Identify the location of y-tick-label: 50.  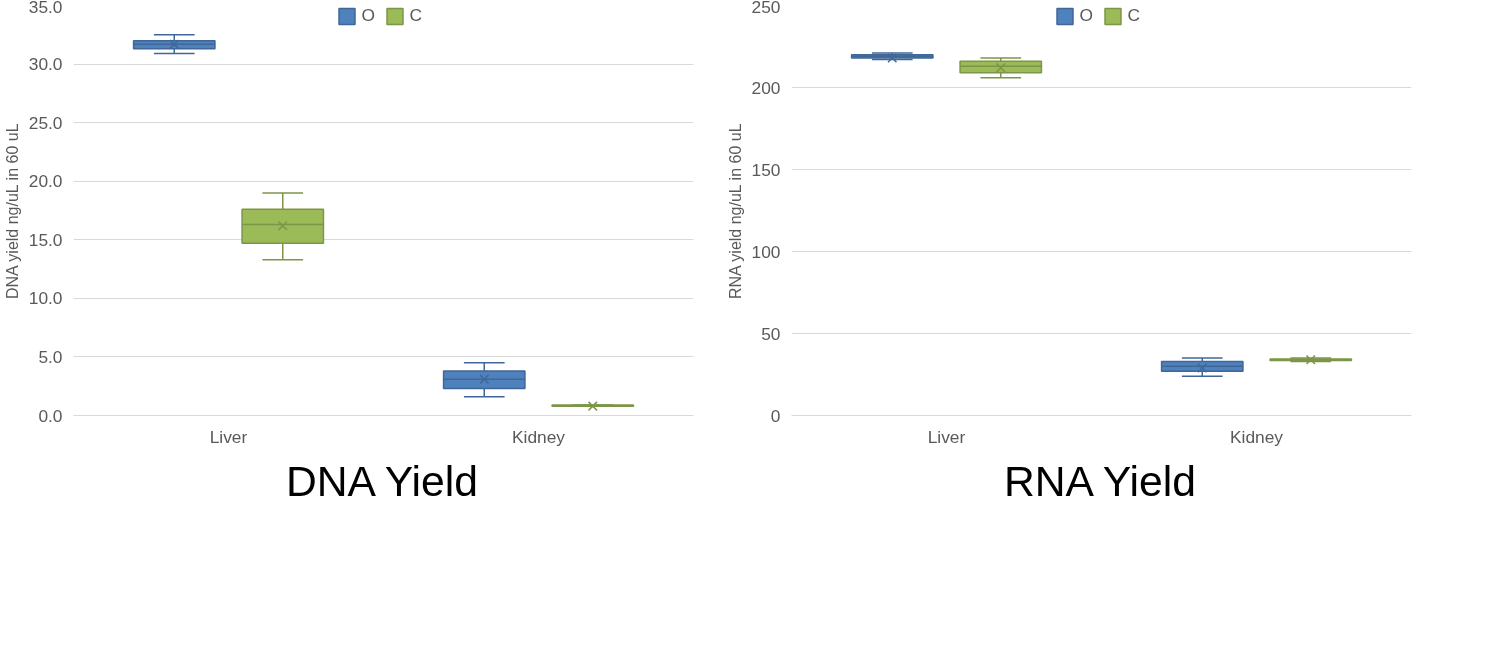
(771, 333).